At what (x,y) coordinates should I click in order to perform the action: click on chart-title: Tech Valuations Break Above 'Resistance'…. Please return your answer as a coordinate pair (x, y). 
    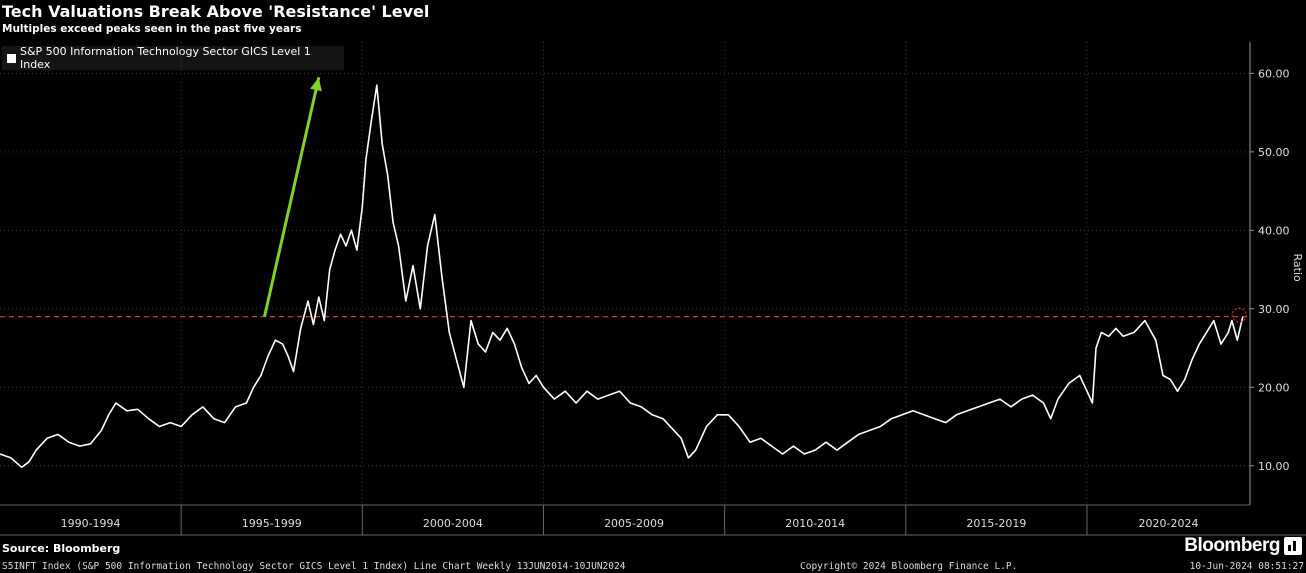
    Looking at the image, I should click on (216, 11).